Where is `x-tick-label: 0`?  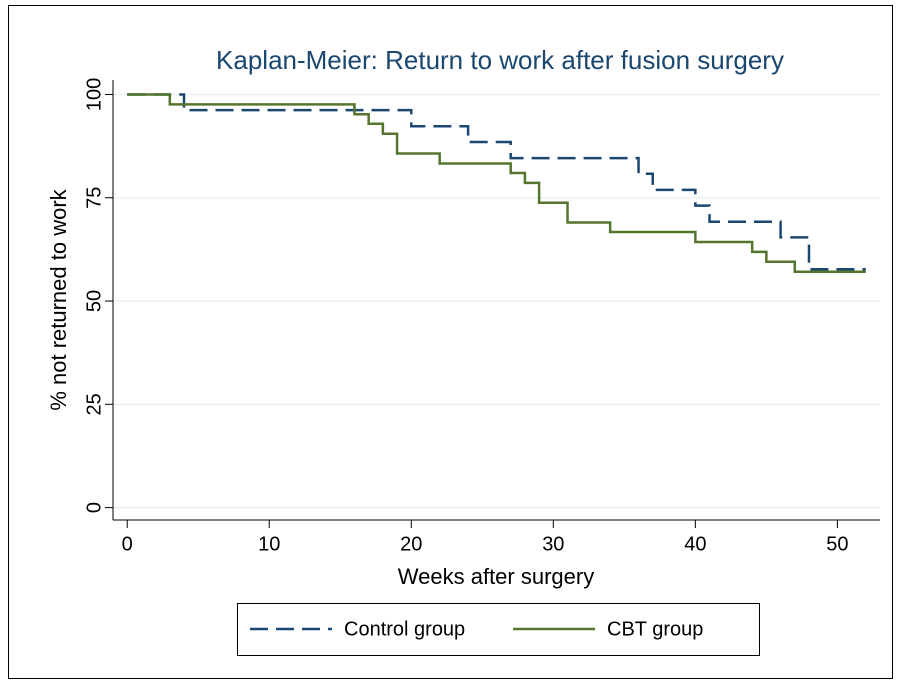 x-tick-label: 0 is located at coordinates (127, 544).